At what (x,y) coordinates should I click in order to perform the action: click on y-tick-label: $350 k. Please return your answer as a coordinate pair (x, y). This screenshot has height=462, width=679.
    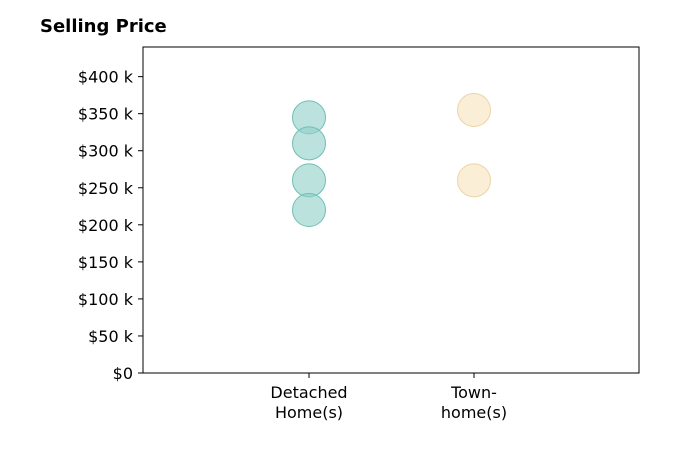
    Looking at the image, I should click on (106, 114).